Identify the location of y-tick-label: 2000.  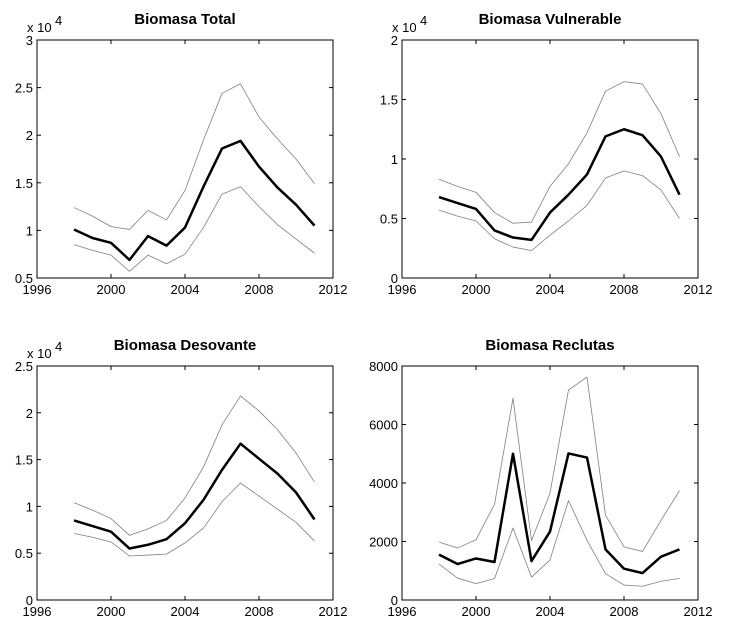
(383, 542).